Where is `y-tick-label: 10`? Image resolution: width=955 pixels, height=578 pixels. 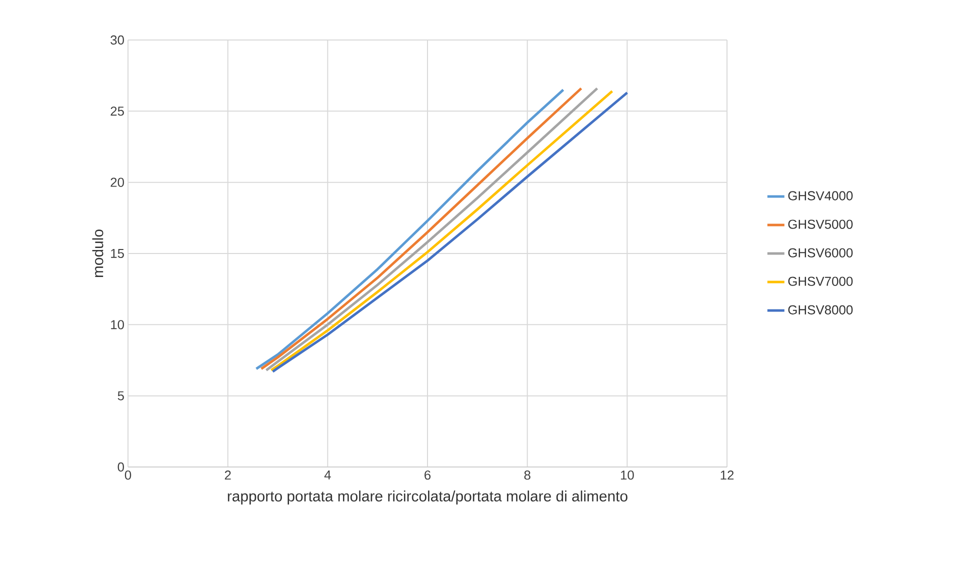 y-tick-label: 10 is located at coordinates (117, 325).